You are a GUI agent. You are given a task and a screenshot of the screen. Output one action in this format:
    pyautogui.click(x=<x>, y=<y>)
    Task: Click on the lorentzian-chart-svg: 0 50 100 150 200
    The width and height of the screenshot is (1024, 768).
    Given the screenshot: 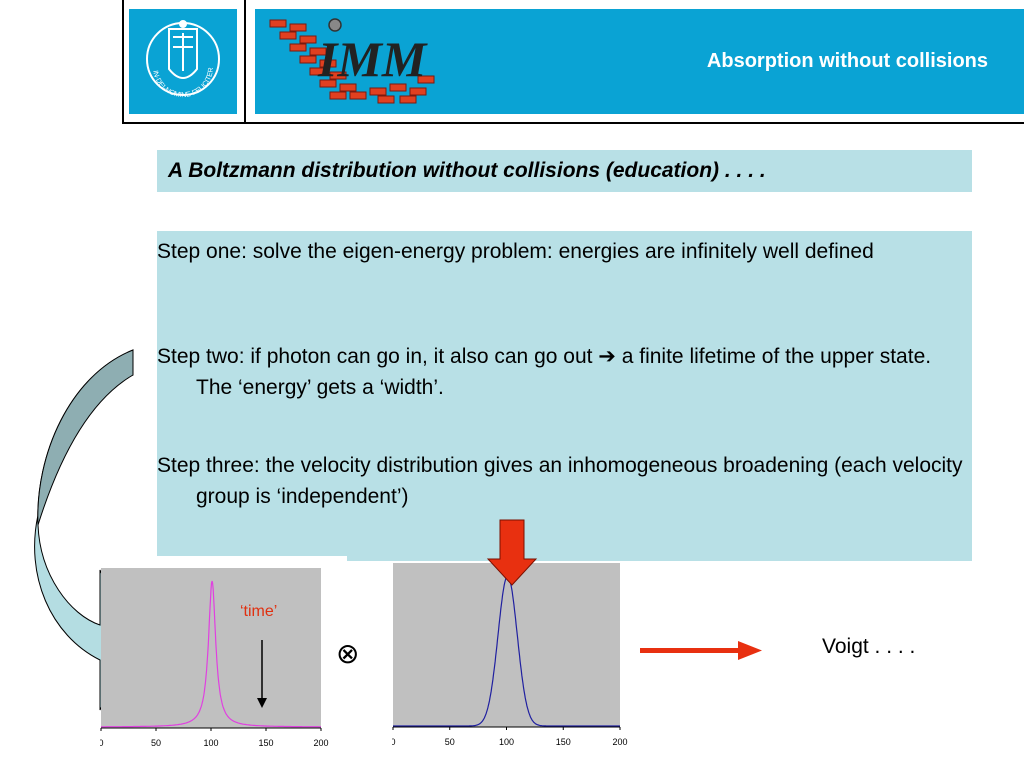 What is the action you would take?
    pyautogui.click(x=213, y=658)
    